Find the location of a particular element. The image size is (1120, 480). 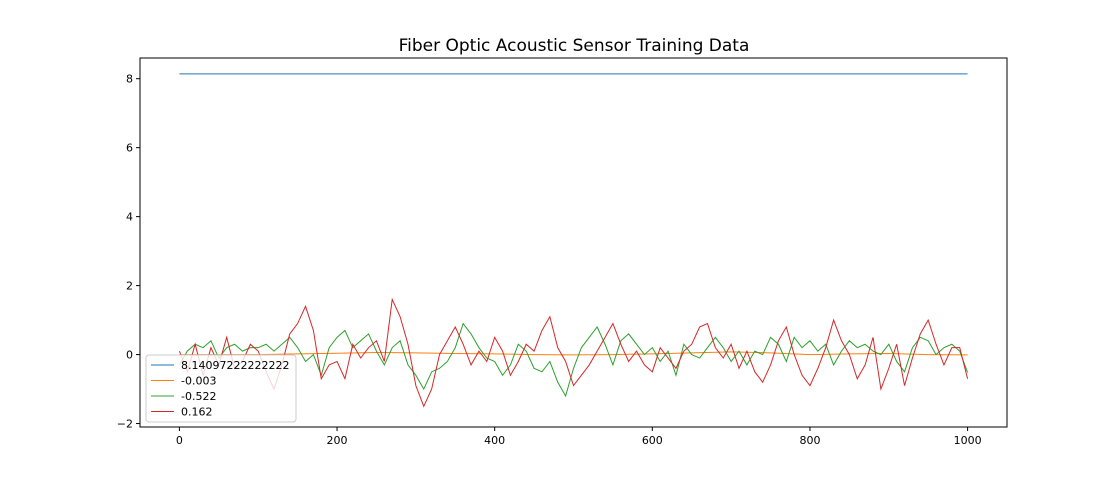

y-tick-label-1: 0 is located at coordinates (129, 355).